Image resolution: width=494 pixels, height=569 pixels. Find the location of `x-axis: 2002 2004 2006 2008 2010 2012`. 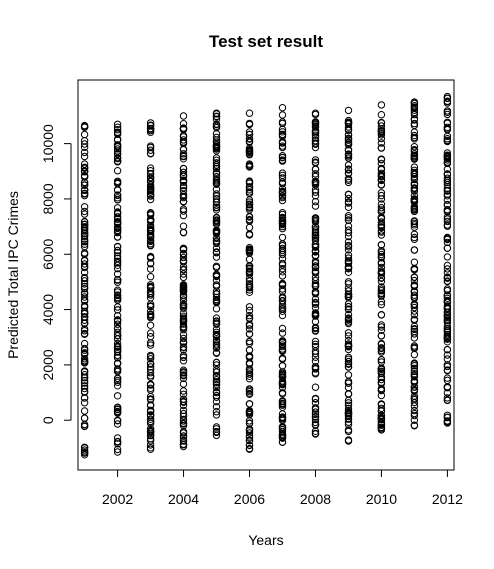

x-axis: 2002 2004 2006 2008 2010 2012 is located at coordinates (282, 488).